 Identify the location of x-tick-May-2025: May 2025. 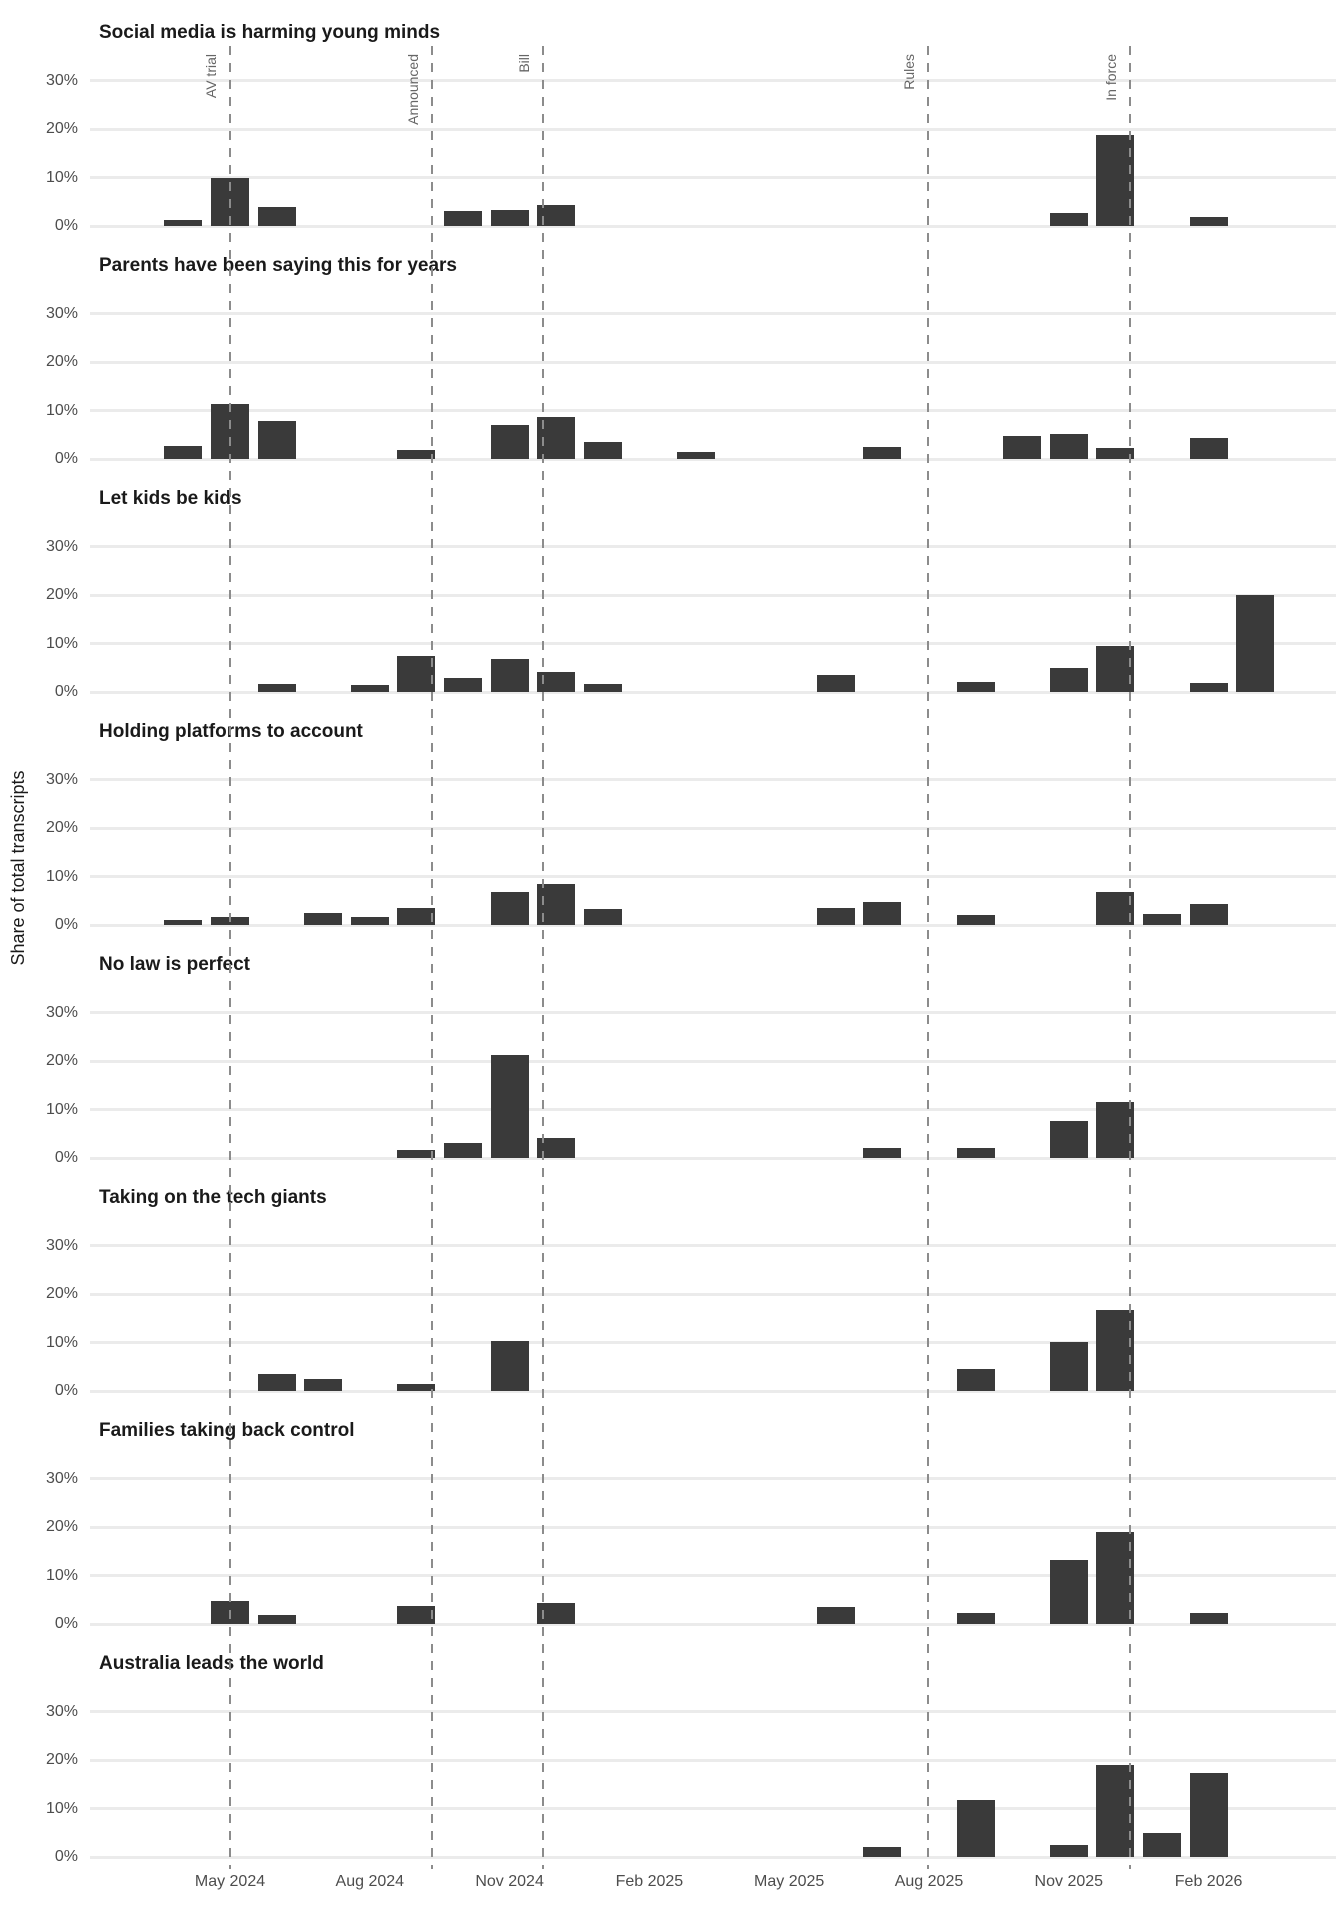
(789, 1881).